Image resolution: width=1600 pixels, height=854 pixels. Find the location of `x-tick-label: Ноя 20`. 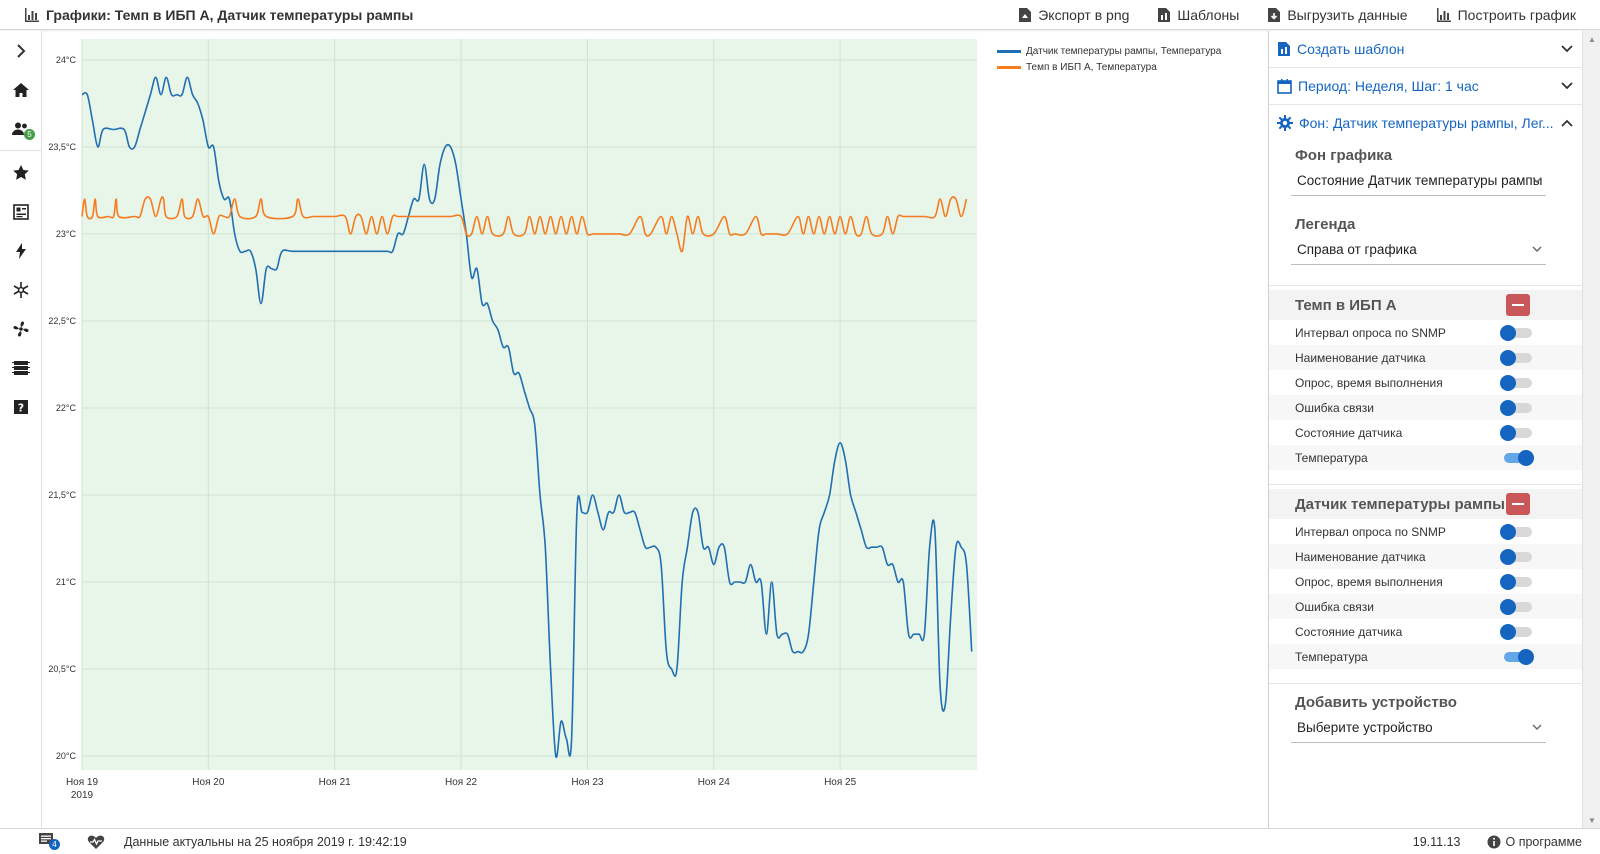

x-tick-label: Ноя 20 is located at coordinates (208, 782).